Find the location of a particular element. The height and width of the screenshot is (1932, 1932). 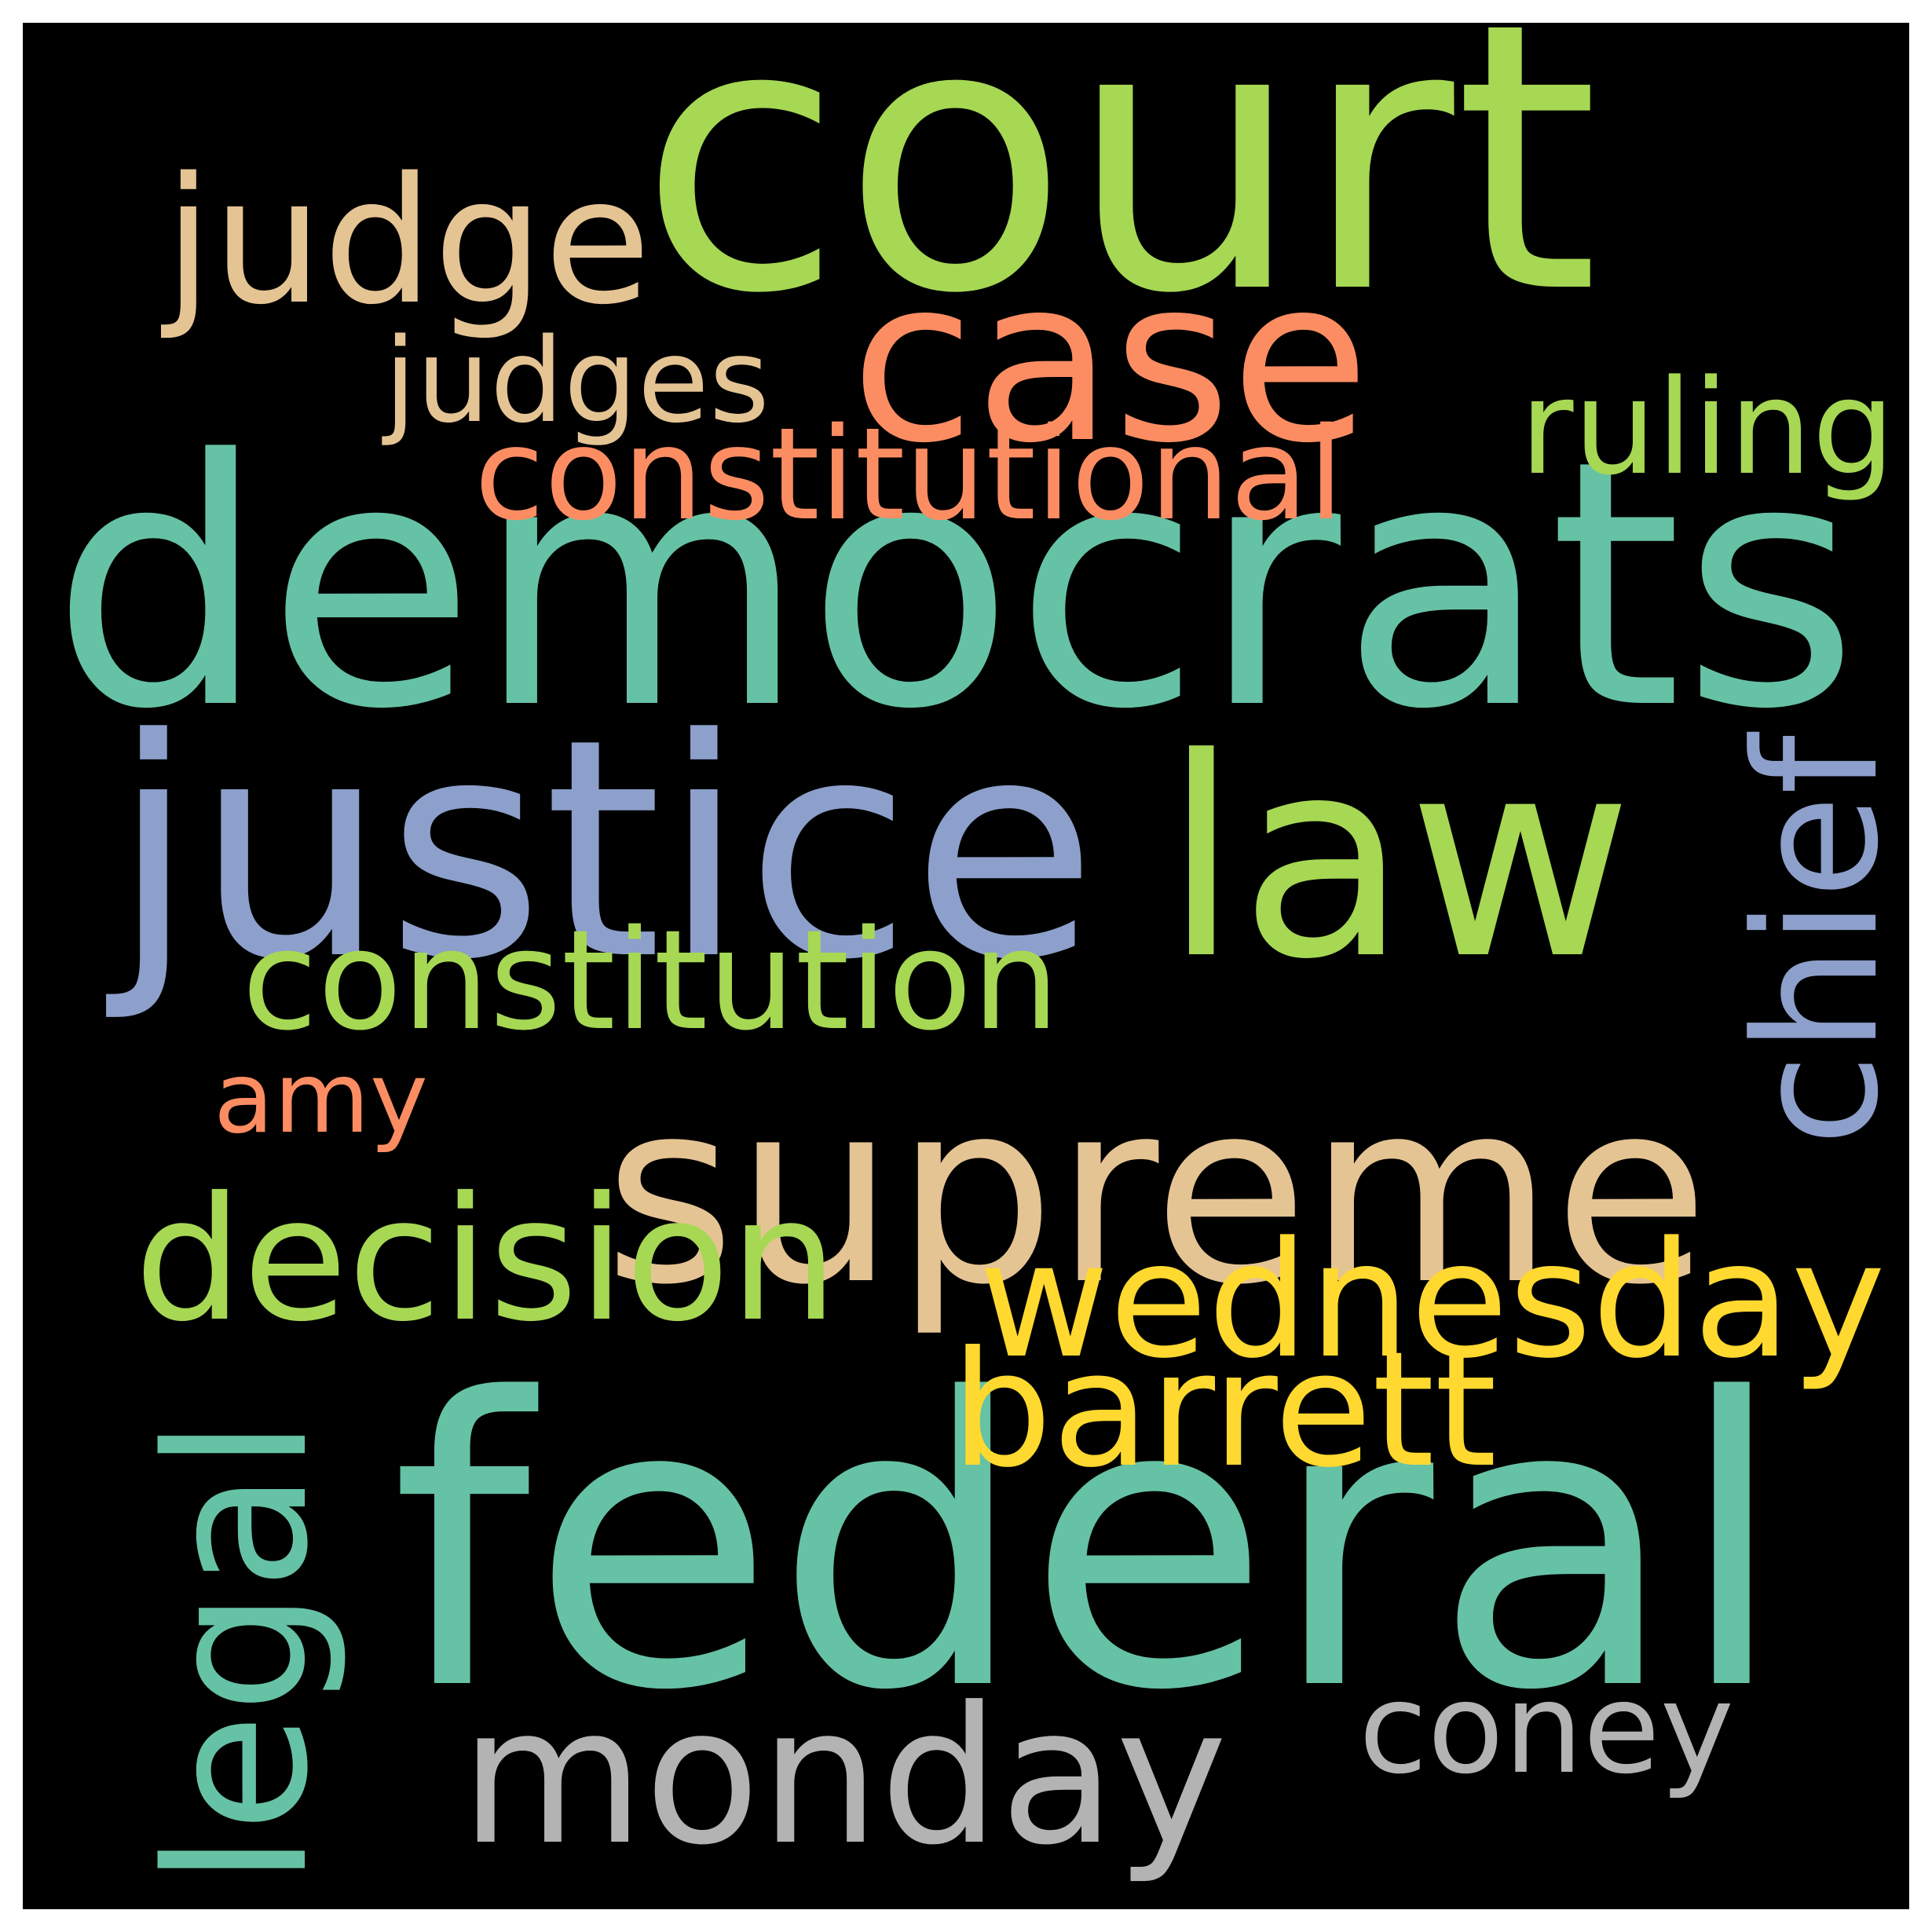

word-judge: judge is located at coordinates (408, 243).